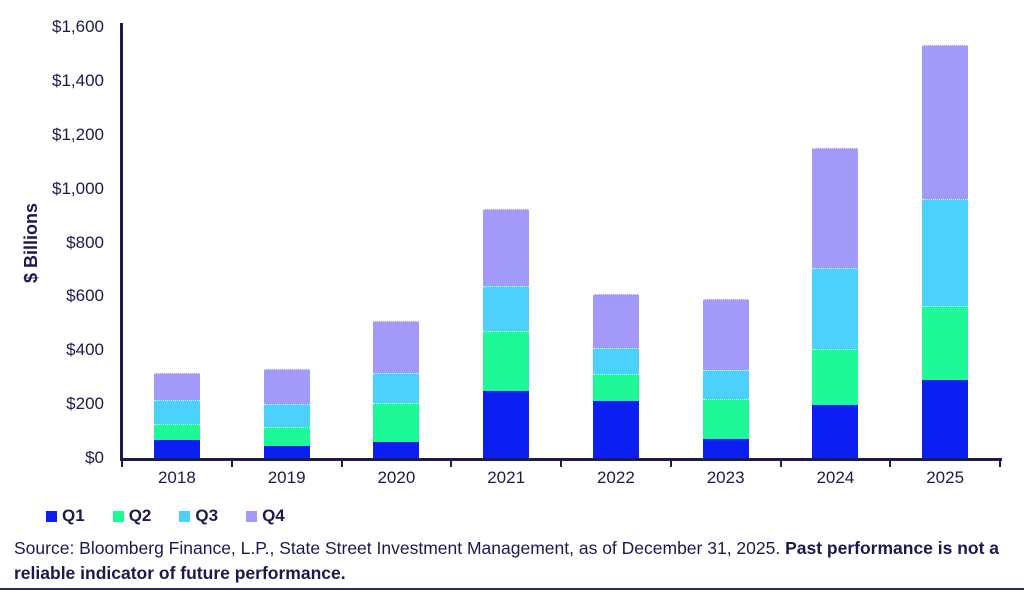 This screenshot has width=1024, height=590. What do you see at coordinates (286, 451) in the screenshot?
I see `bar-segment-2019-Q1` at bounding box center [286, 451].